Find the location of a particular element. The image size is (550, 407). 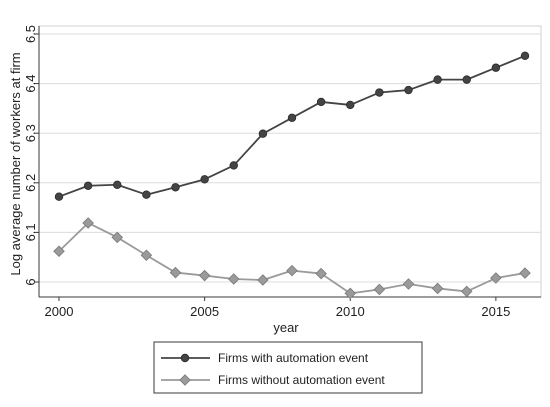

x-tick-label-0: 2000 is located at coordinates (59, 311).